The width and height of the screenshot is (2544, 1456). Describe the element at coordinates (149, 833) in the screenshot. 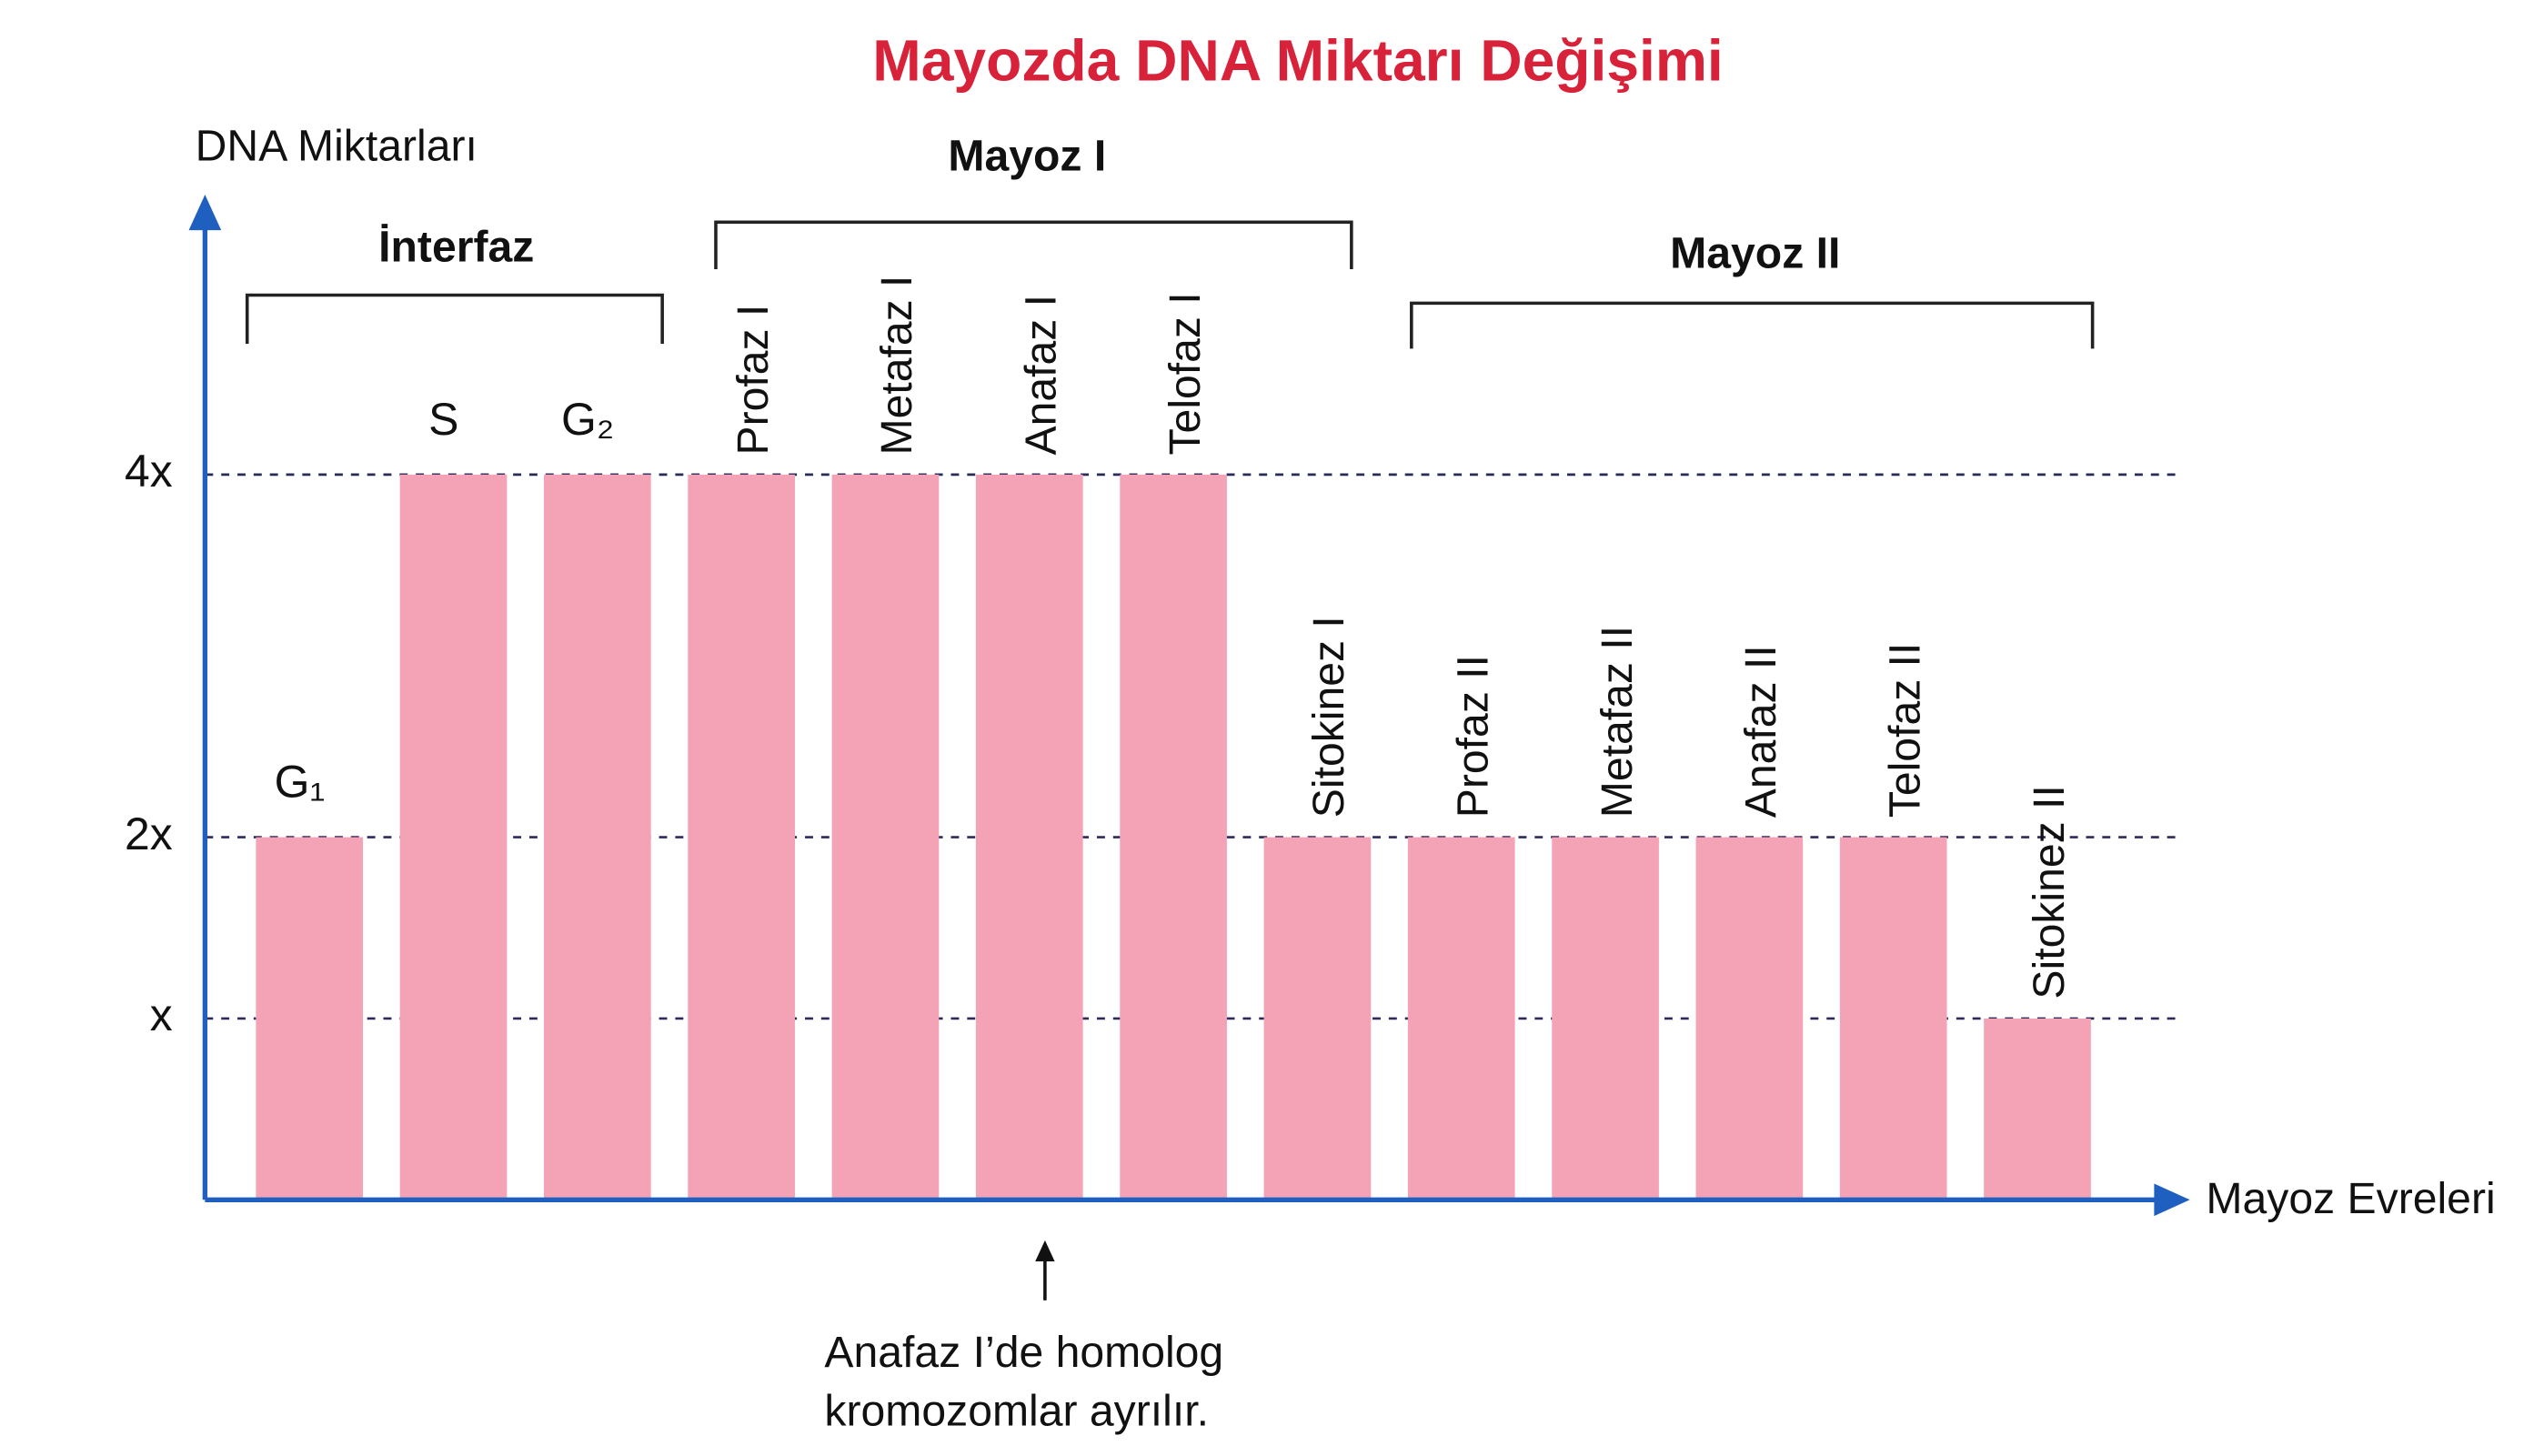

I see `y-tick-label: 2x` at that location.